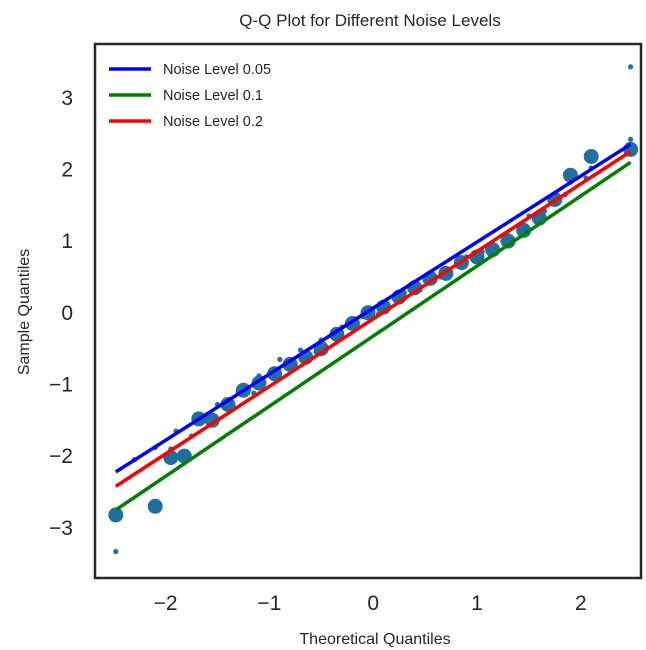 This screenshot has width=646, height=650. What do you see at coordinates (24, 312) in the screenshot?
I see `y-axis-label: Sample Quantiles` at bounding box center [24, 312].